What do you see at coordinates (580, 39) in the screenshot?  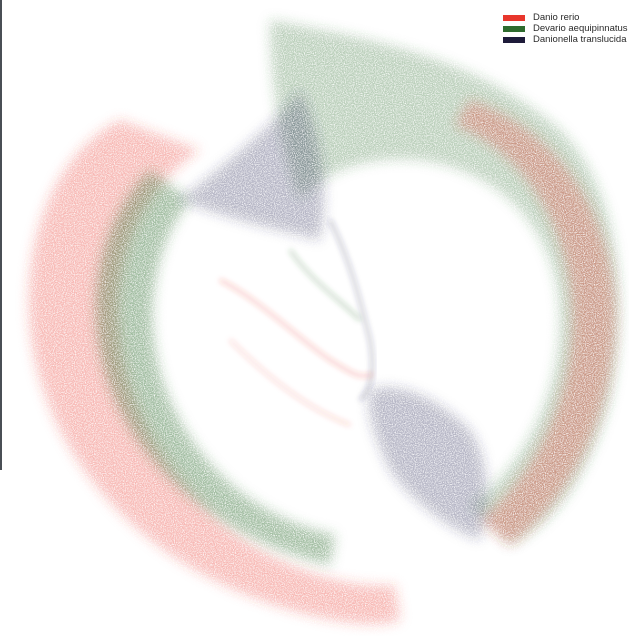 I see `legend-label: Danionella translucida` at bounding box center [580, 39].